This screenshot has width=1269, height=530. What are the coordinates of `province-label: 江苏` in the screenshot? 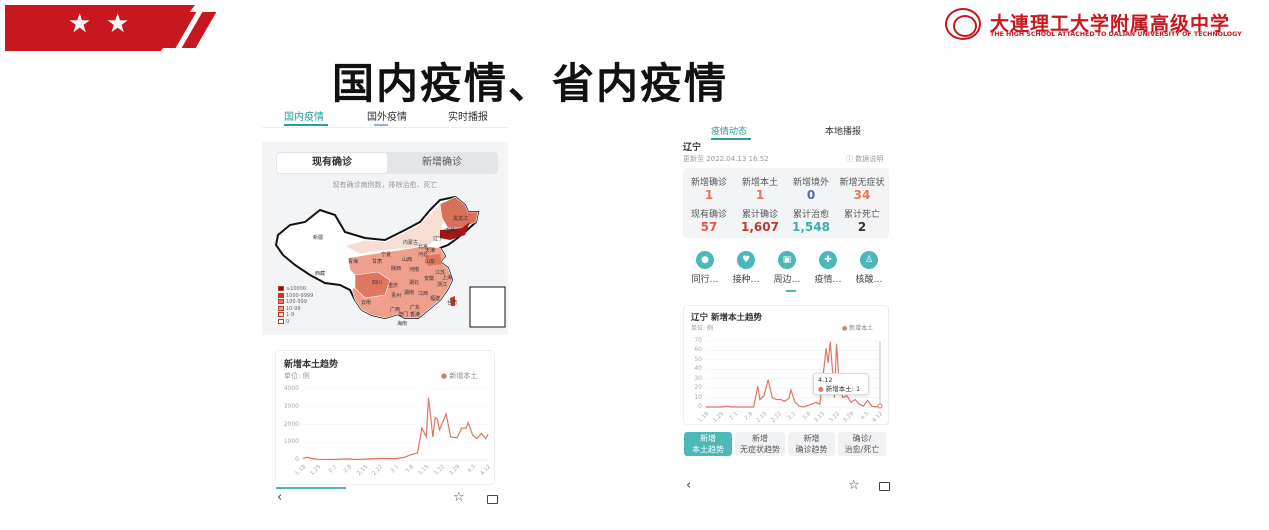 It's located at (440, 273).